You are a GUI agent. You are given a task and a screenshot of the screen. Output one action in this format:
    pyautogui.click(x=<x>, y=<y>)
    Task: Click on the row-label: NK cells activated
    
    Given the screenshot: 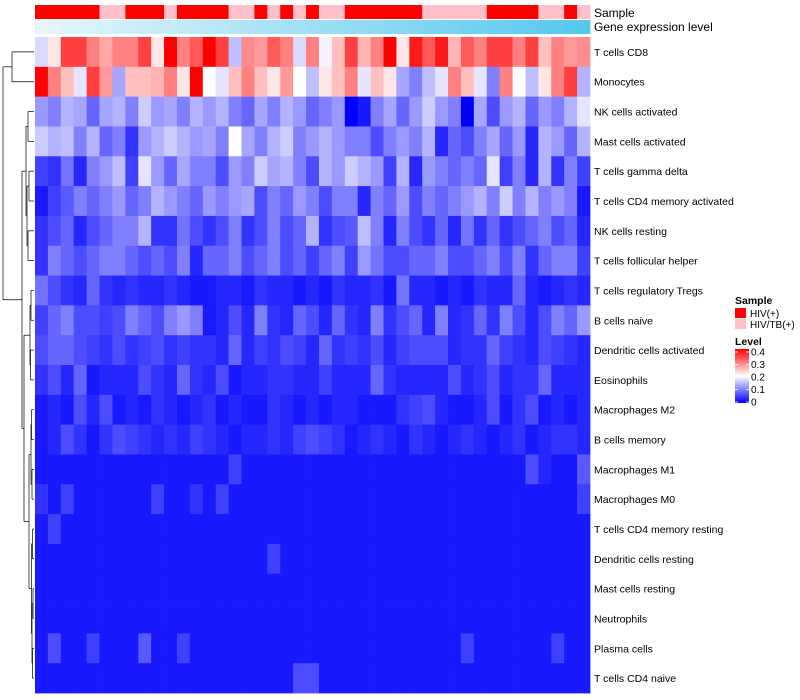 What is the action you would take?
    pyautogui.click(x=636, y=113)
    